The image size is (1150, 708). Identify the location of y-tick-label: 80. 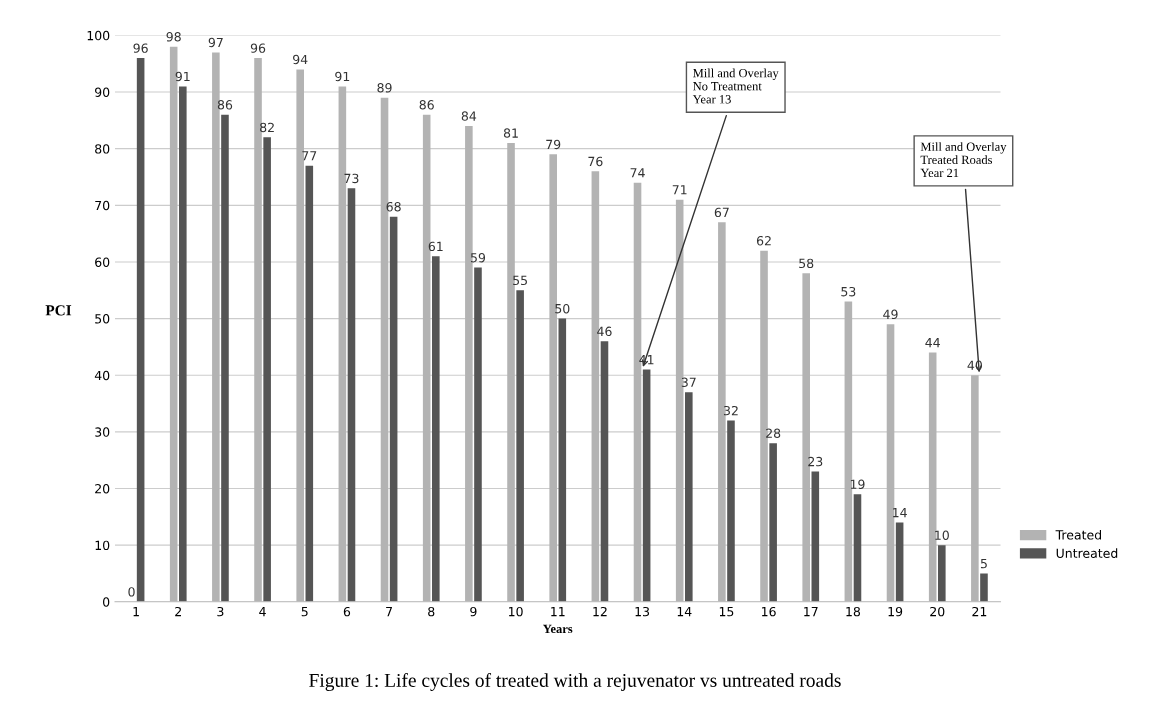
(102, 149).